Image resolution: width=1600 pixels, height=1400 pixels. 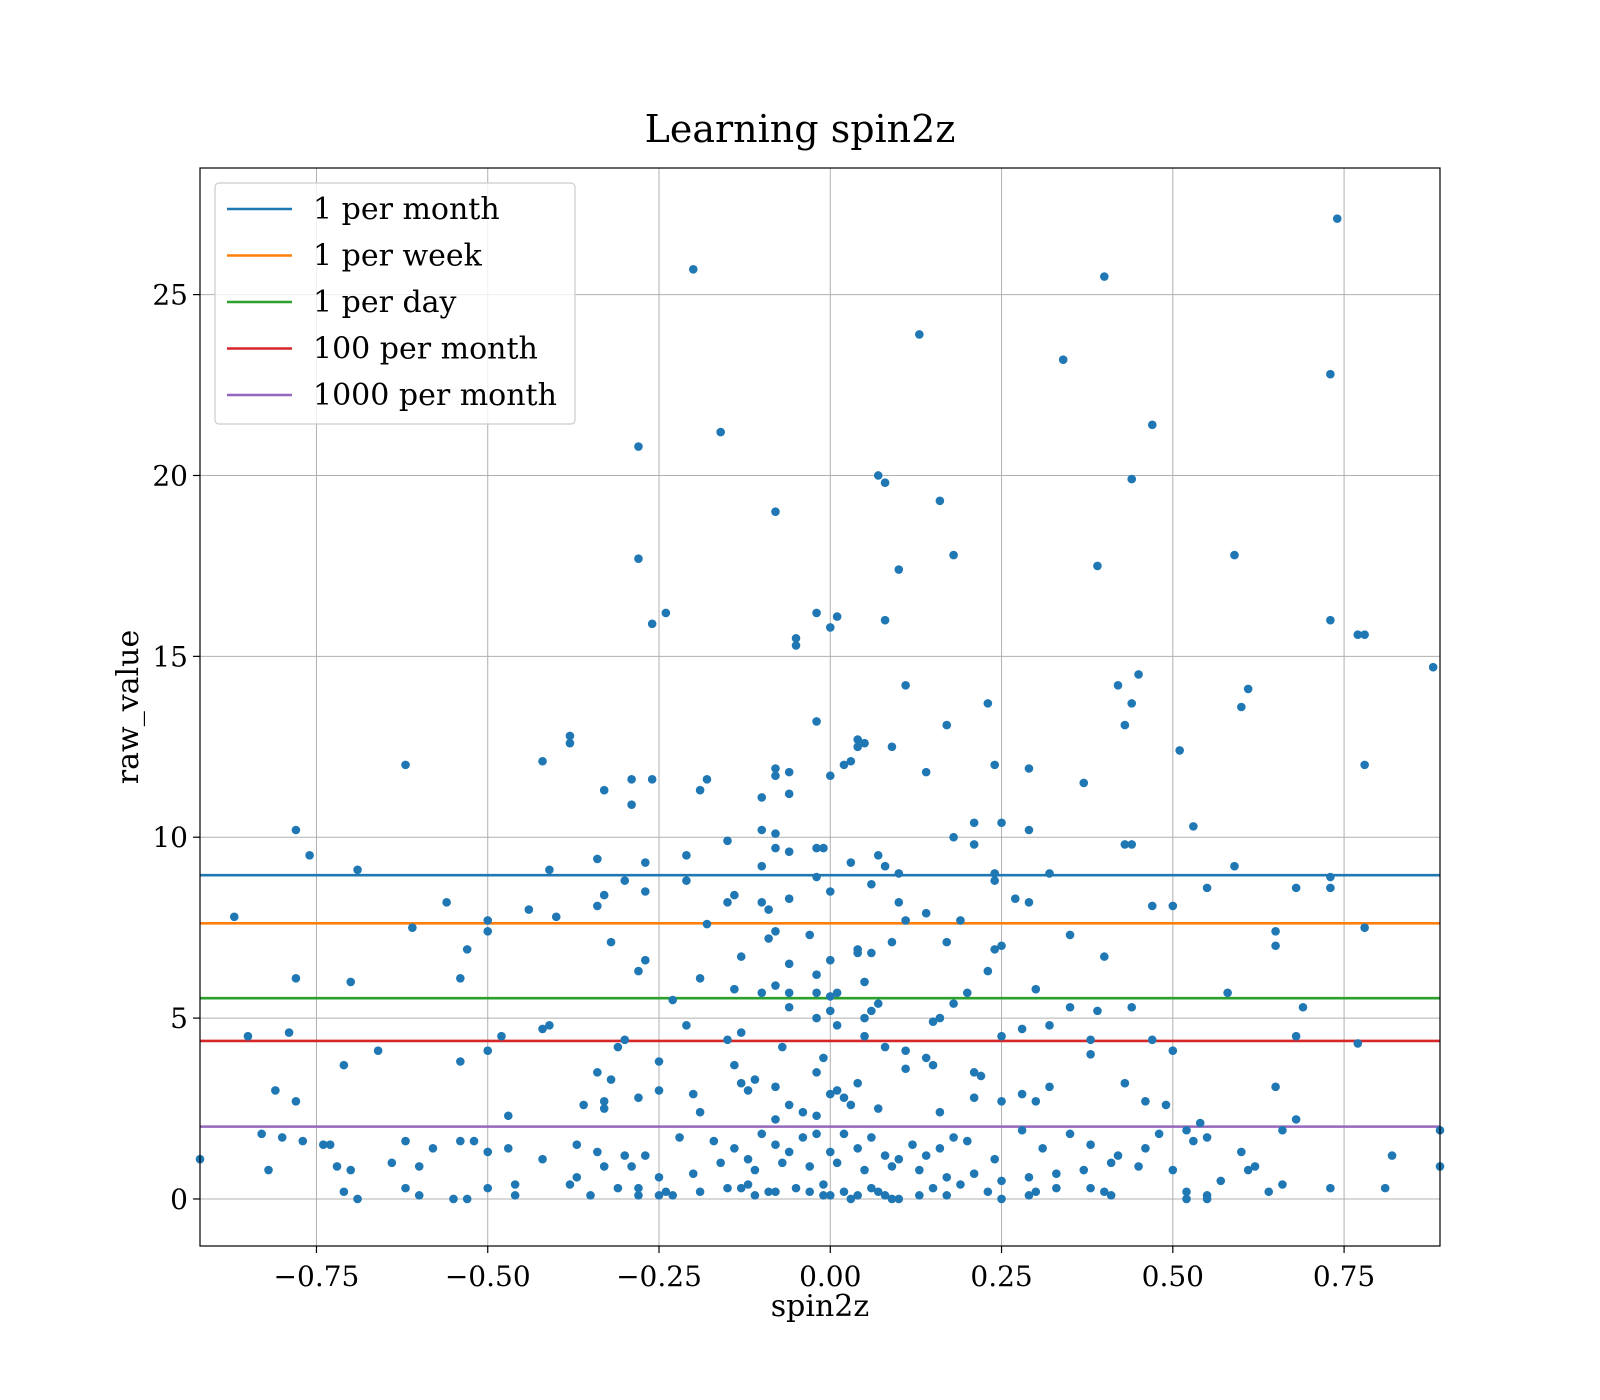 I want to click on x-tick-label: −0.25, so click(x=659, y=1276).